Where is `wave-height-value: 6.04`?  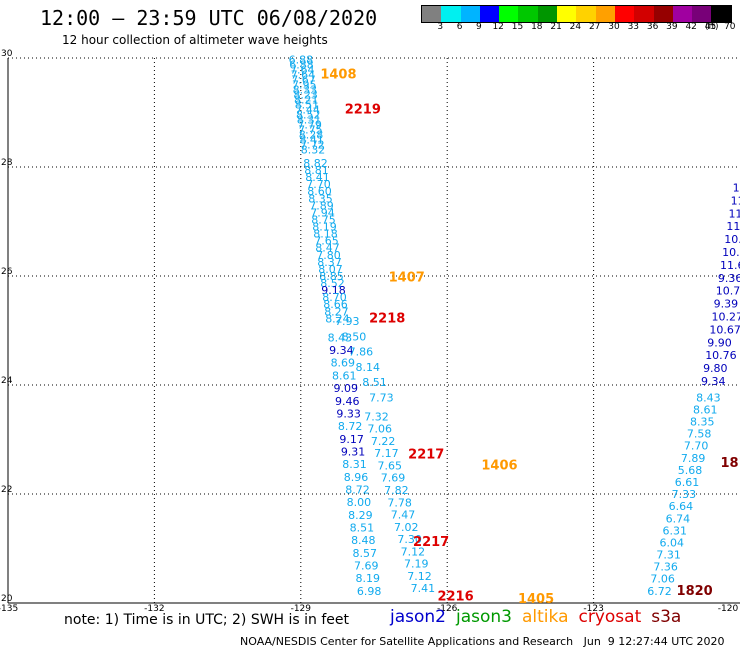
wave-height-value: 6.04 is located at coordinates (671, 542).